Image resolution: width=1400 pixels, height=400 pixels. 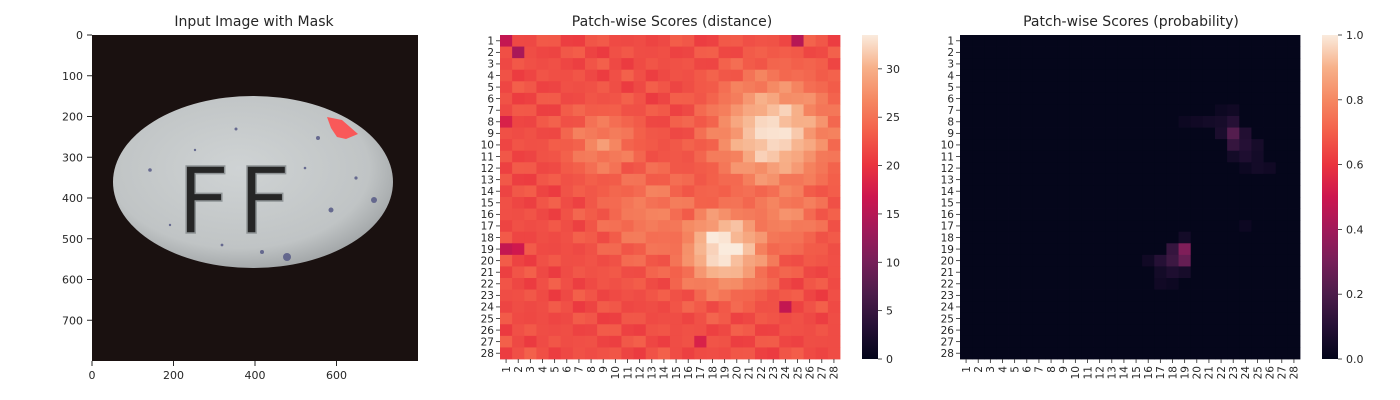 What do you see at coordinates (947, 250) in the screenshot?
I see `row-label: 19` at bounding box center [947, 250].